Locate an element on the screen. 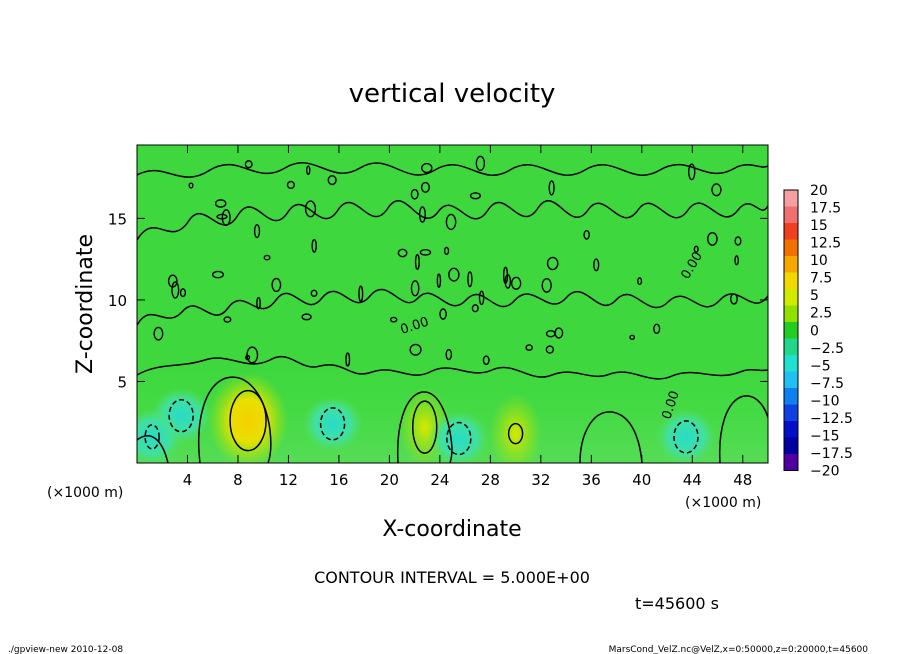 The image size is (904, 654). z-unit-label: (×1000 m) is located at coordinates (85, 493).